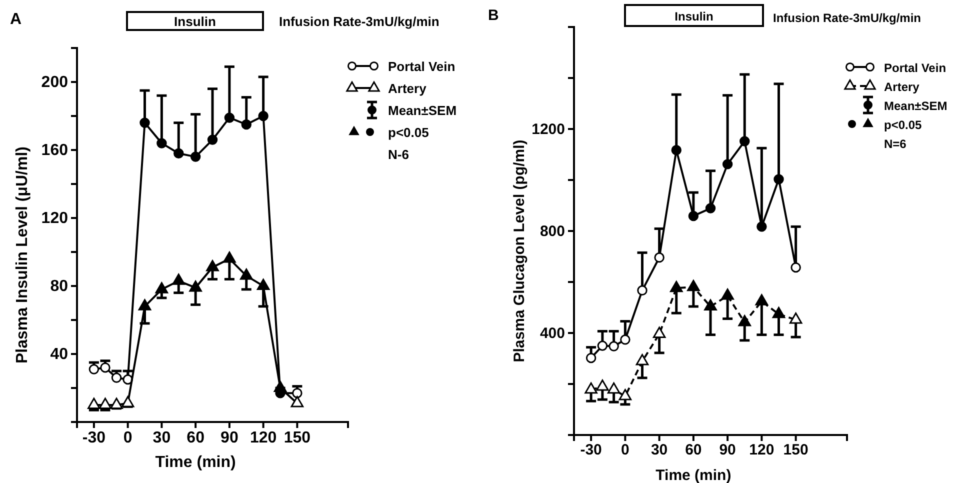 This screenshot has height=483, width=966. I want to click on chart-title: A, so click(16, 19).